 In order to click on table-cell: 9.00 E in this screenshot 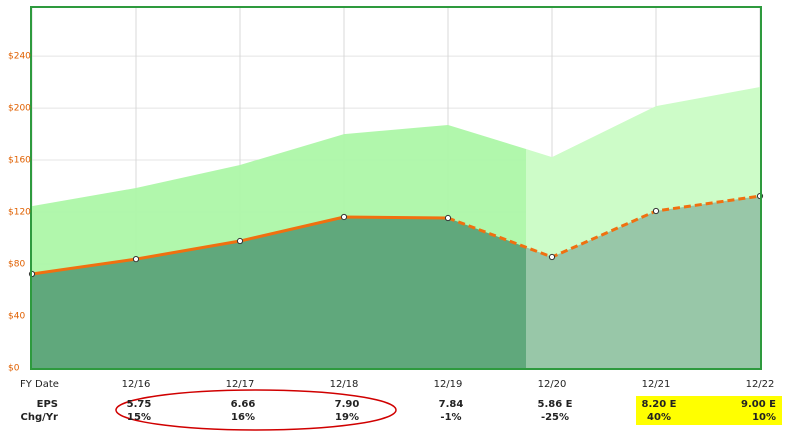, I will do `click(758, 404)`.